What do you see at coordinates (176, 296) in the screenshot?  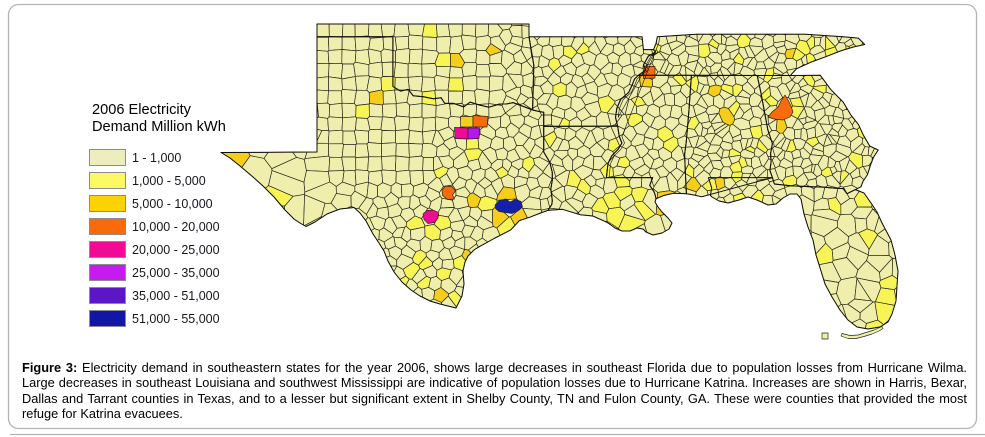 I see `svg-text: 35,000 - 51,000` at bounding box center [176, 296].